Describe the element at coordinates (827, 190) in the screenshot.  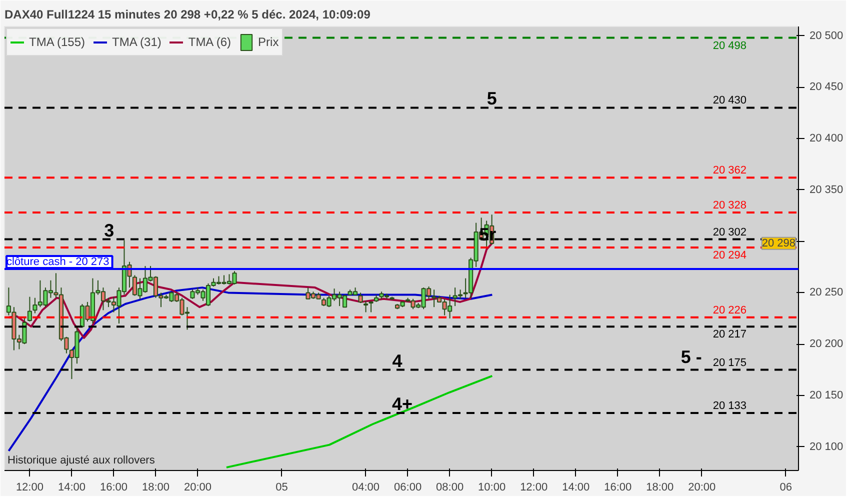
I see `y-tick-label: 20 350` at that location.